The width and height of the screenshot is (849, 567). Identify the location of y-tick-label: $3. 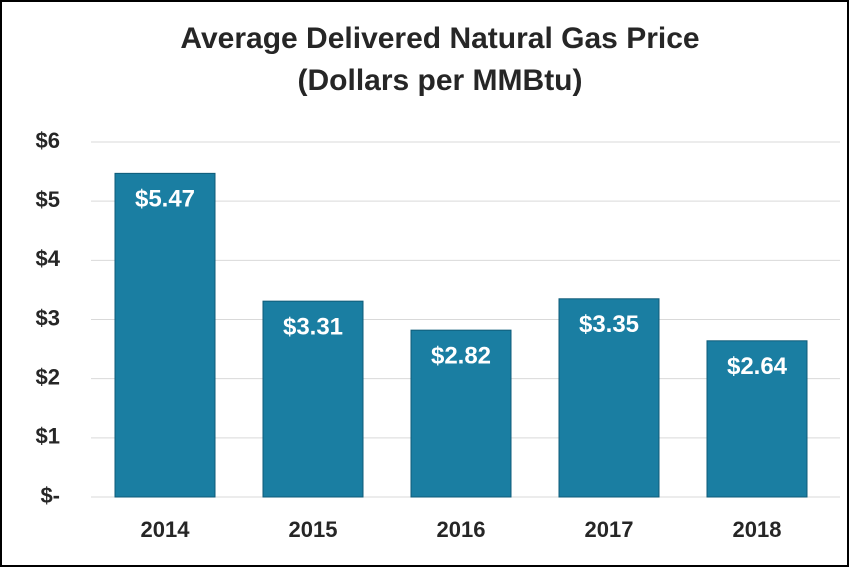
(48, 317).